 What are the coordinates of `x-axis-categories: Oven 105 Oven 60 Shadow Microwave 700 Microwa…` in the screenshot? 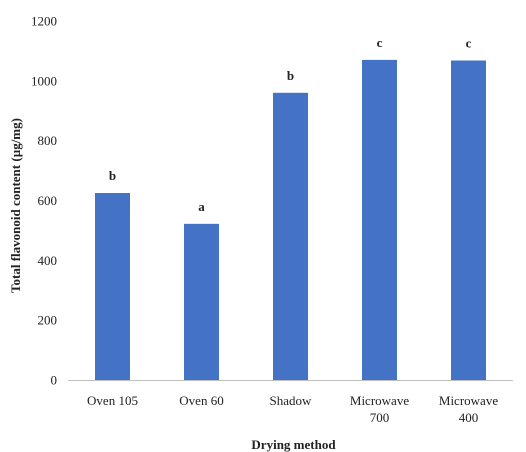 It's located at (292, 409).